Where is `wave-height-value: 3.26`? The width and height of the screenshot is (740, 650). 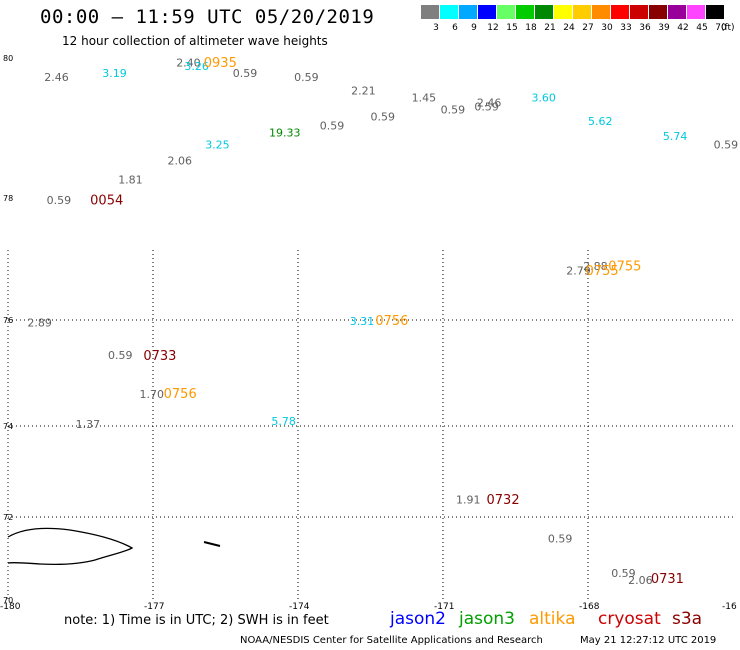
wave-height-value: 3.26 is located at coordinates (196, 66).